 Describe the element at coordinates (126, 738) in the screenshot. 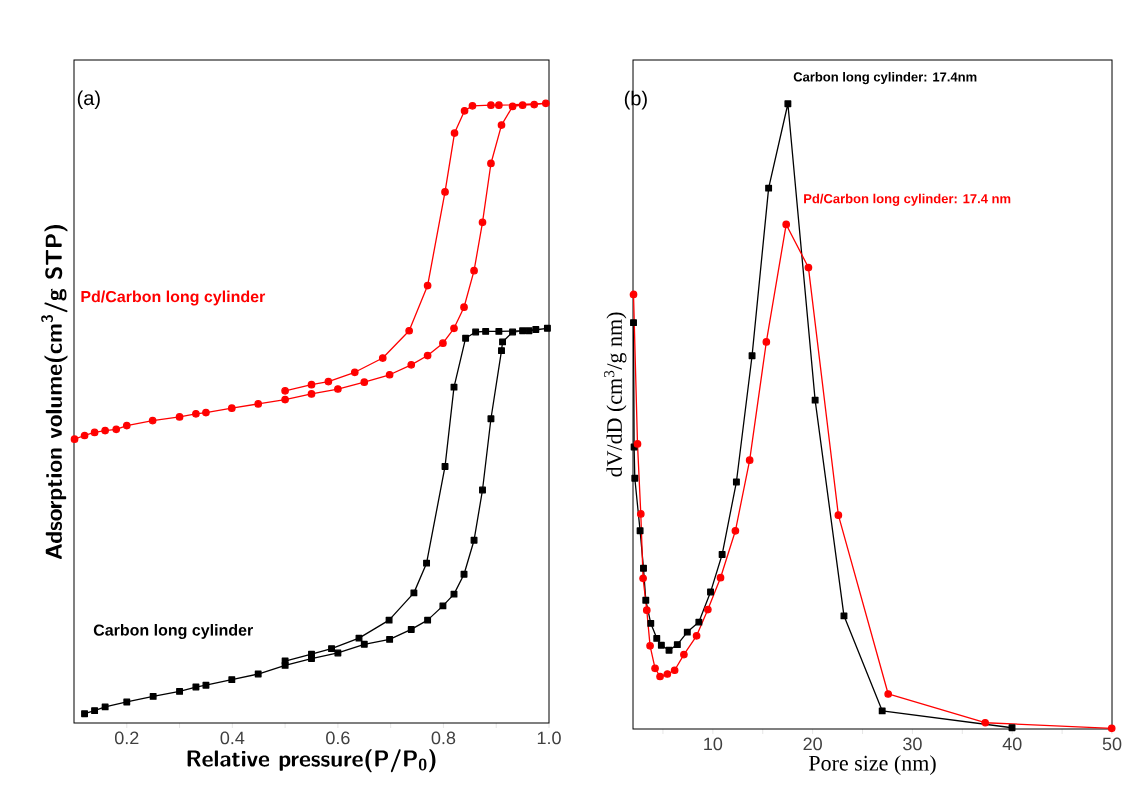

I see `x-tick-label: 0.2` at that location.